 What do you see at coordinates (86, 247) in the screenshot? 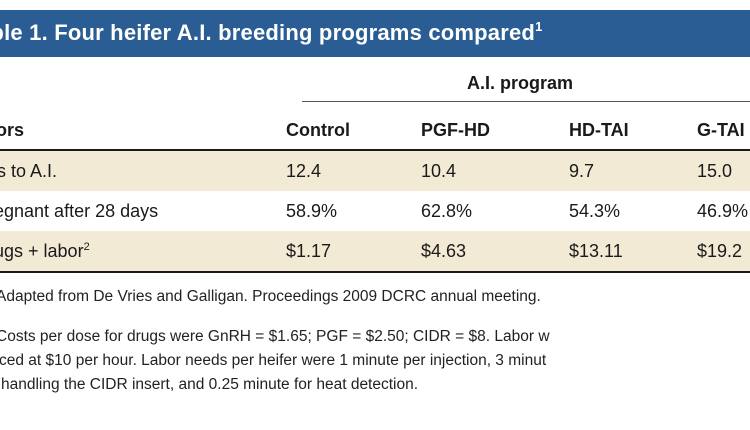
I see `row-factor-footnote-mark: 2` at bounding box center [86, 247].